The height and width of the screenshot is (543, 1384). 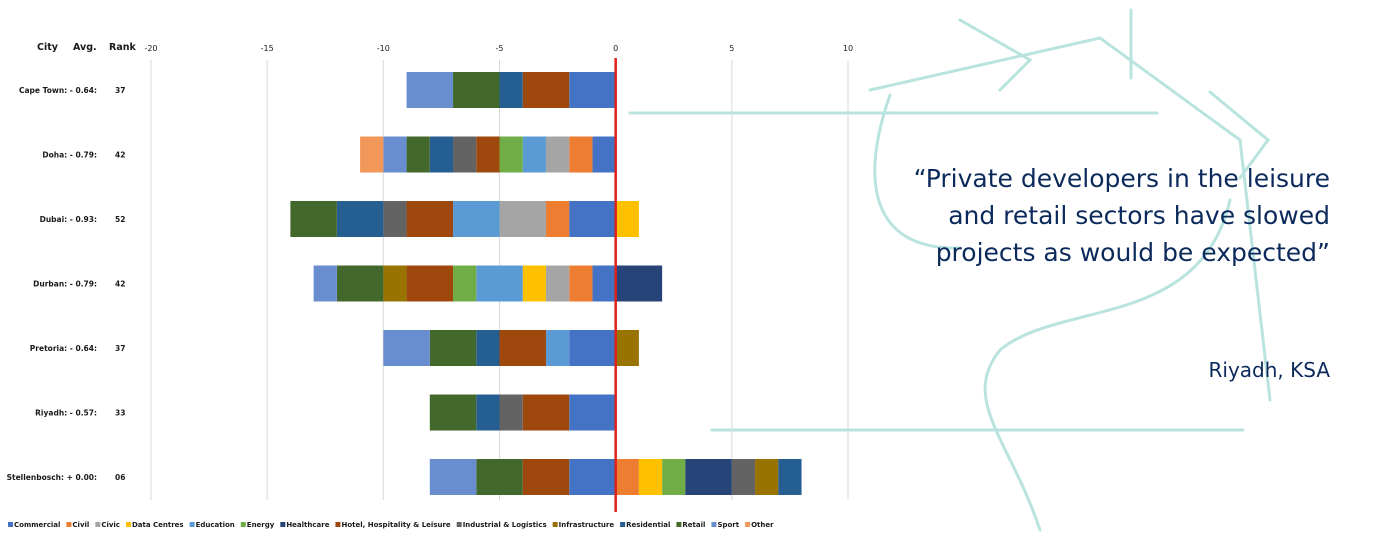 I want to click on x-tick-label: -5, so click(x=500, y=48).